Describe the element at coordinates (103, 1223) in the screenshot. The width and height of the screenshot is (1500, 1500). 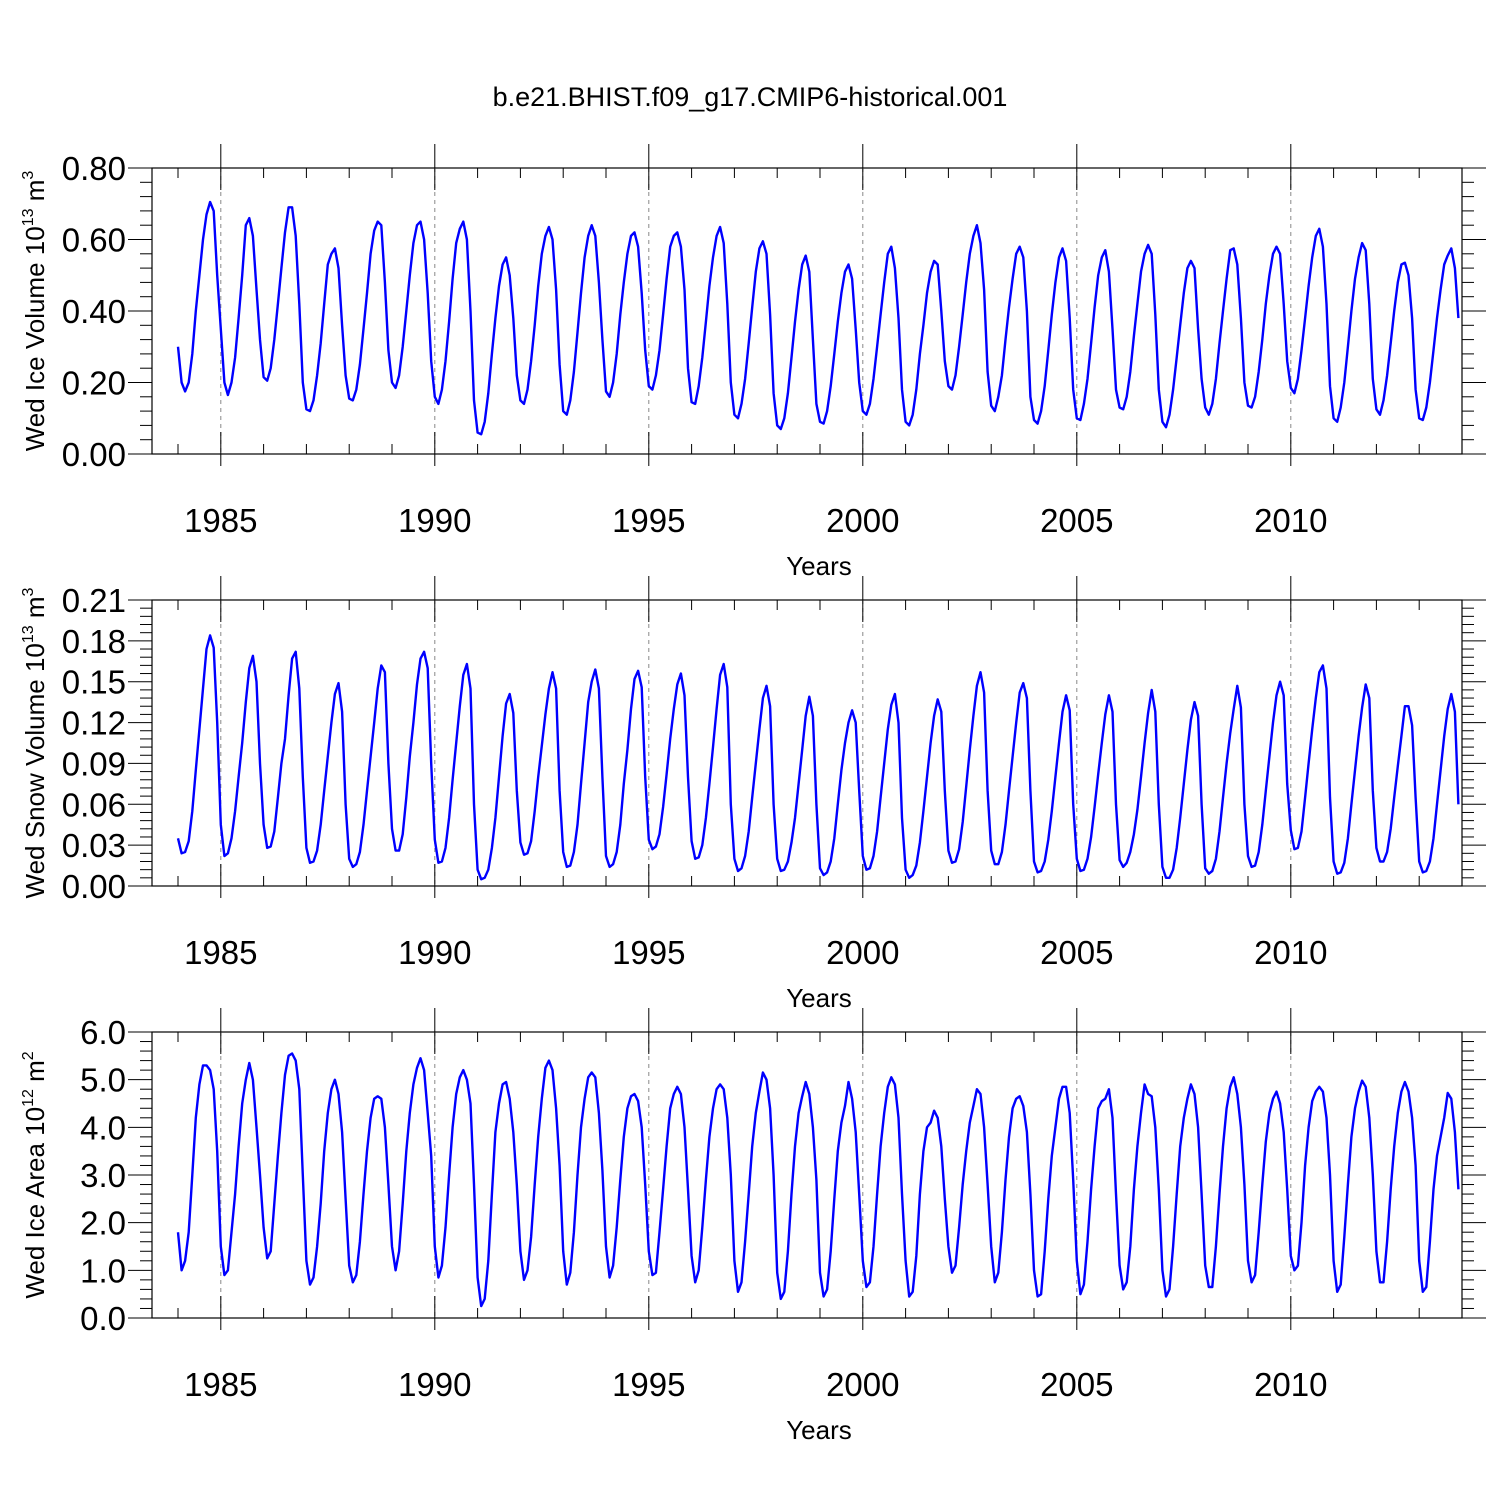
I see `y-tick-label: 2.0` at that location.